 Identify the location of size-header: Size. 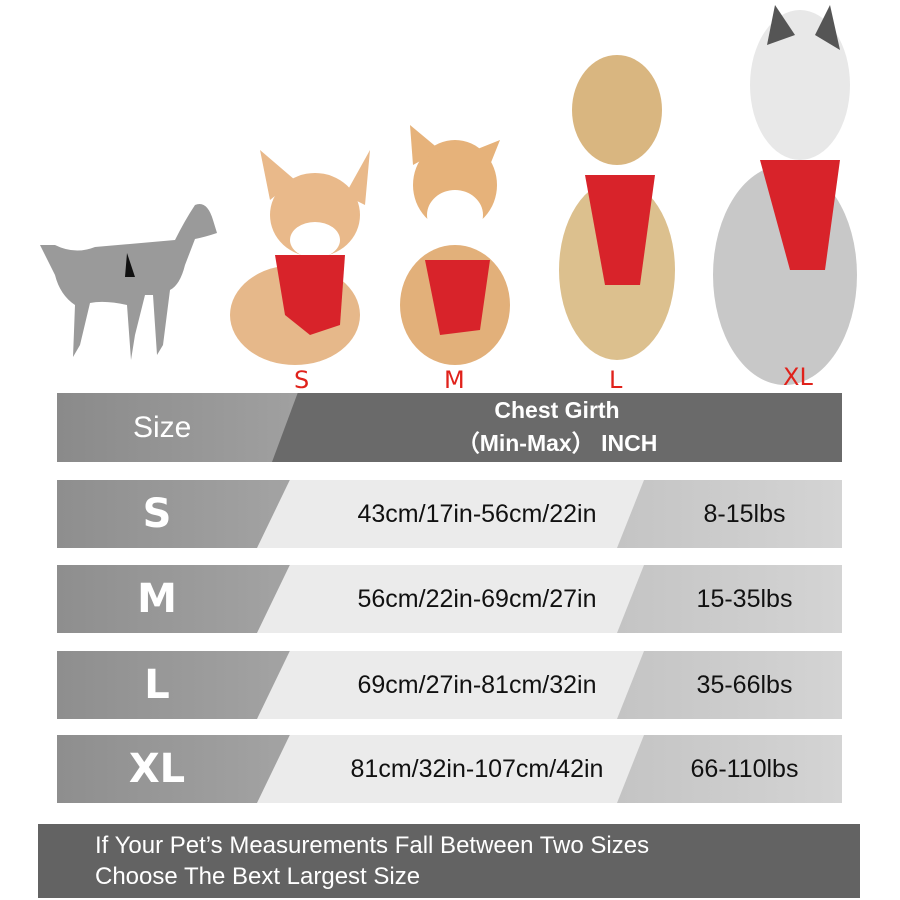
(162, 427).